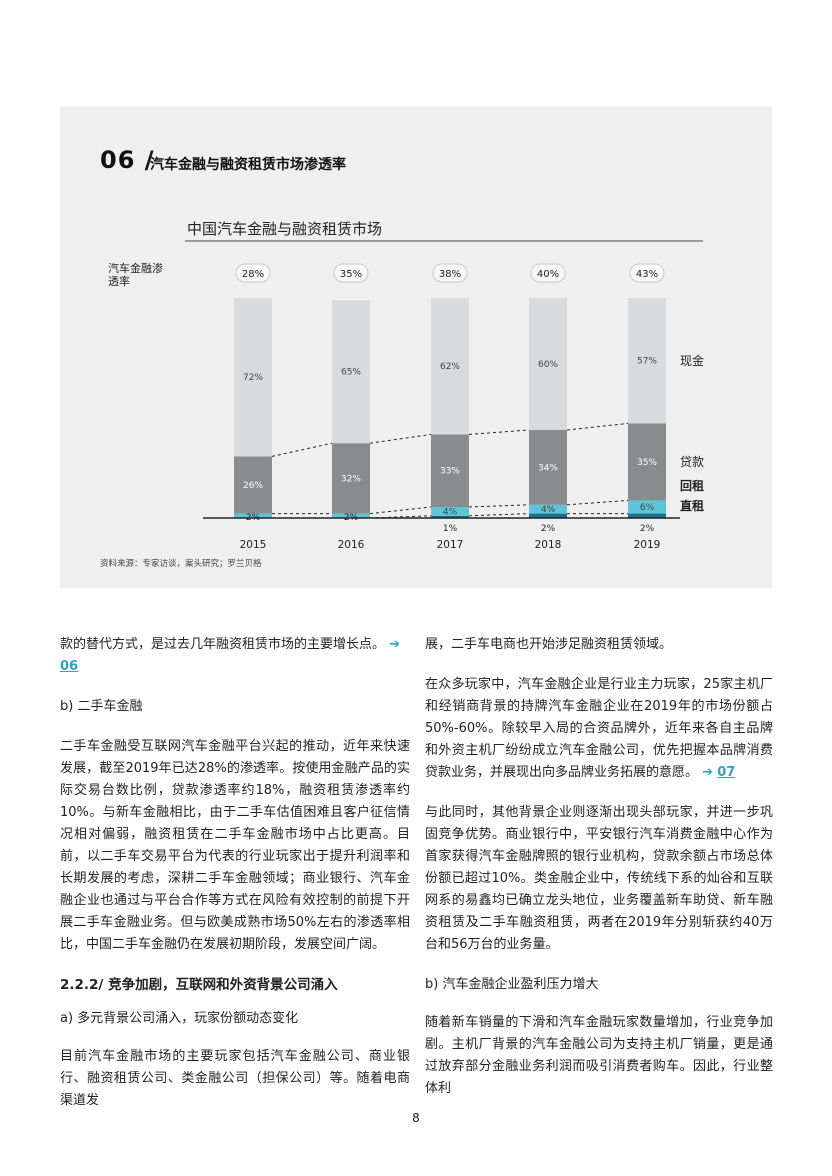 This screenshot has height=1176, width=832. What do you see at coordinates (692, 462) in the screenshot?
I see `legend-label-贷款: 贷款` at bounding box center [692, 462].